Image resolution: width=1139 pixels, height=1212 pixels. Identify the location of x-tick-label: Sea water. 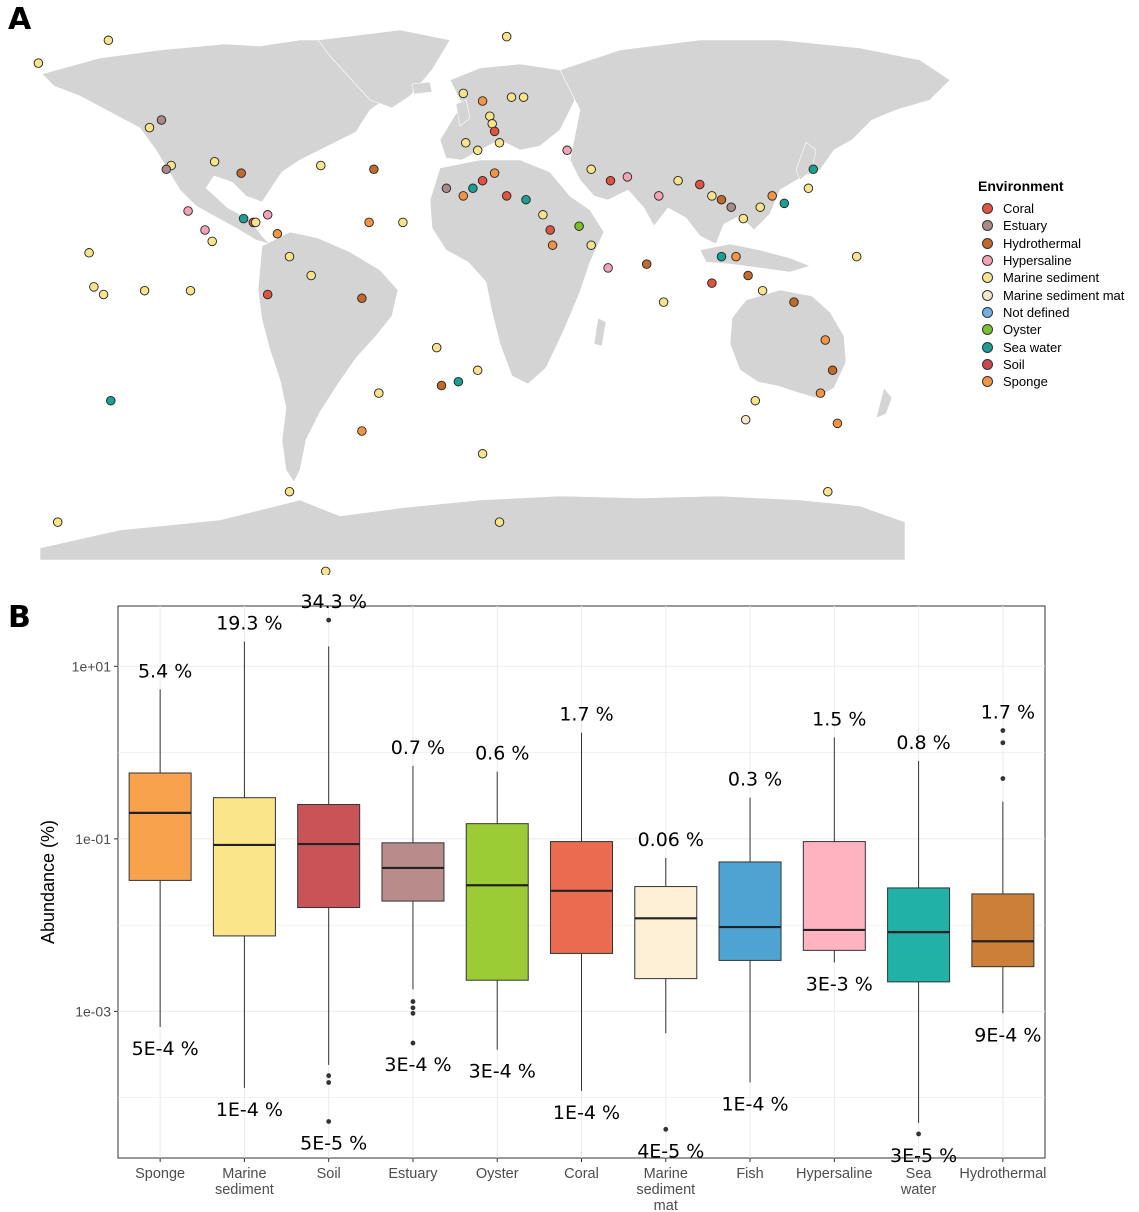
(918, 1182).